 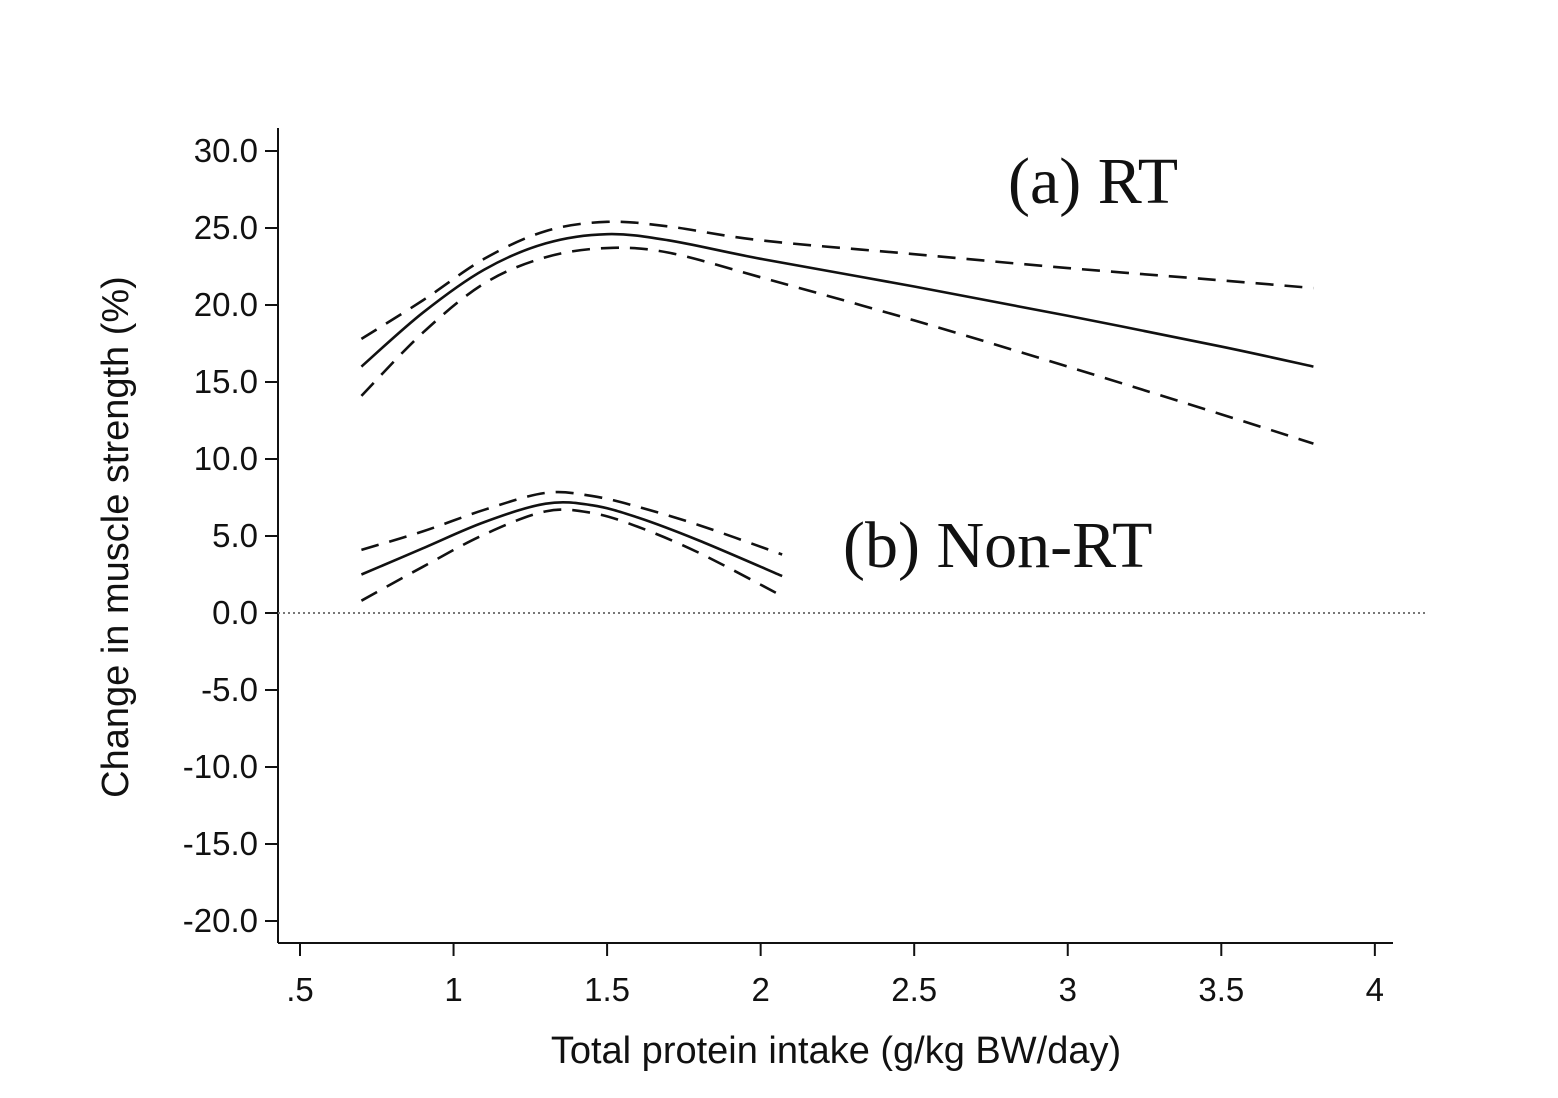 What do you see at coordinates (220, 843) in the screenshot?
I see `y-tick-label: -15.0` at bounding box center [220, 843].